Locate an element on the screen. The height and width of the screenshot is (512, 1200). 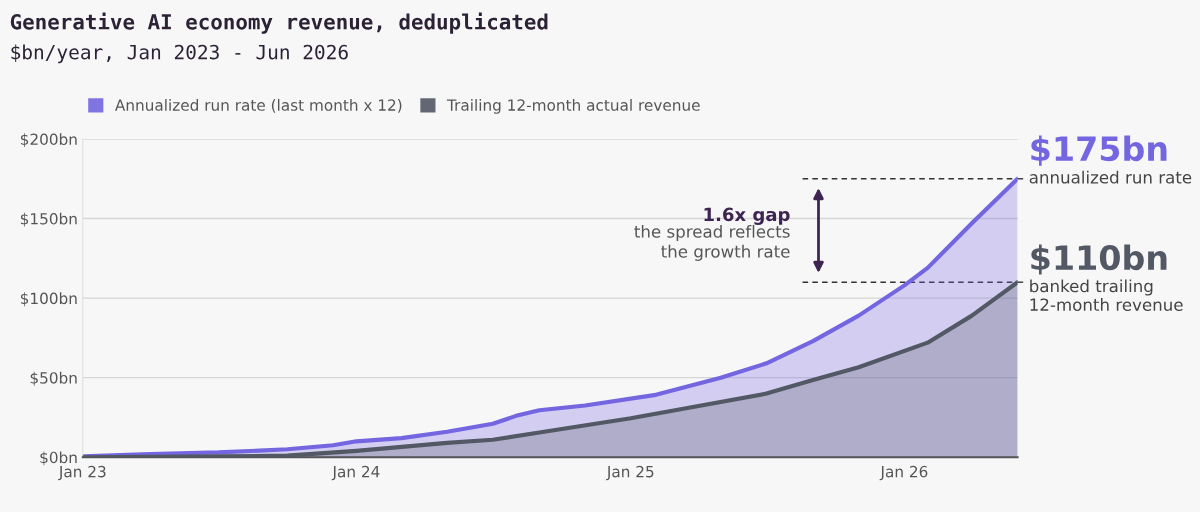
y-tick-label: $200bn is located at coordinates (48, 140).